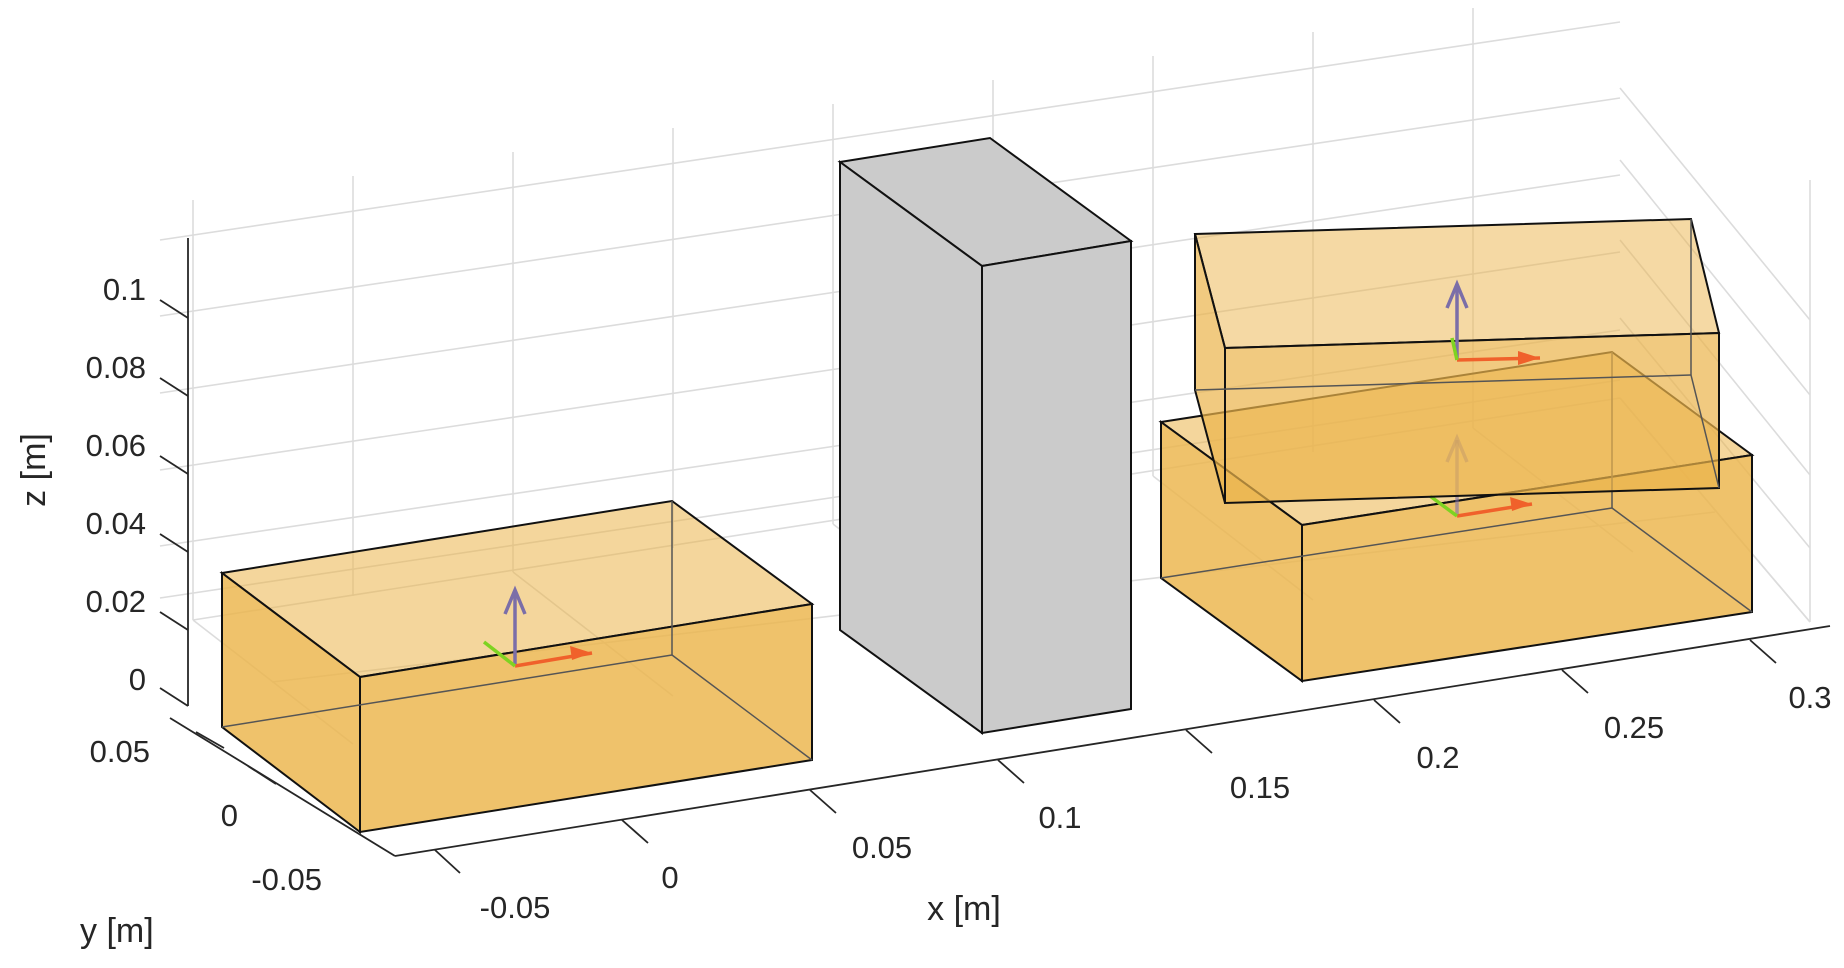  Describe the element at coordinates (116, 601) in the screenshot. I see `z-tick-label: 0.02` at that location.